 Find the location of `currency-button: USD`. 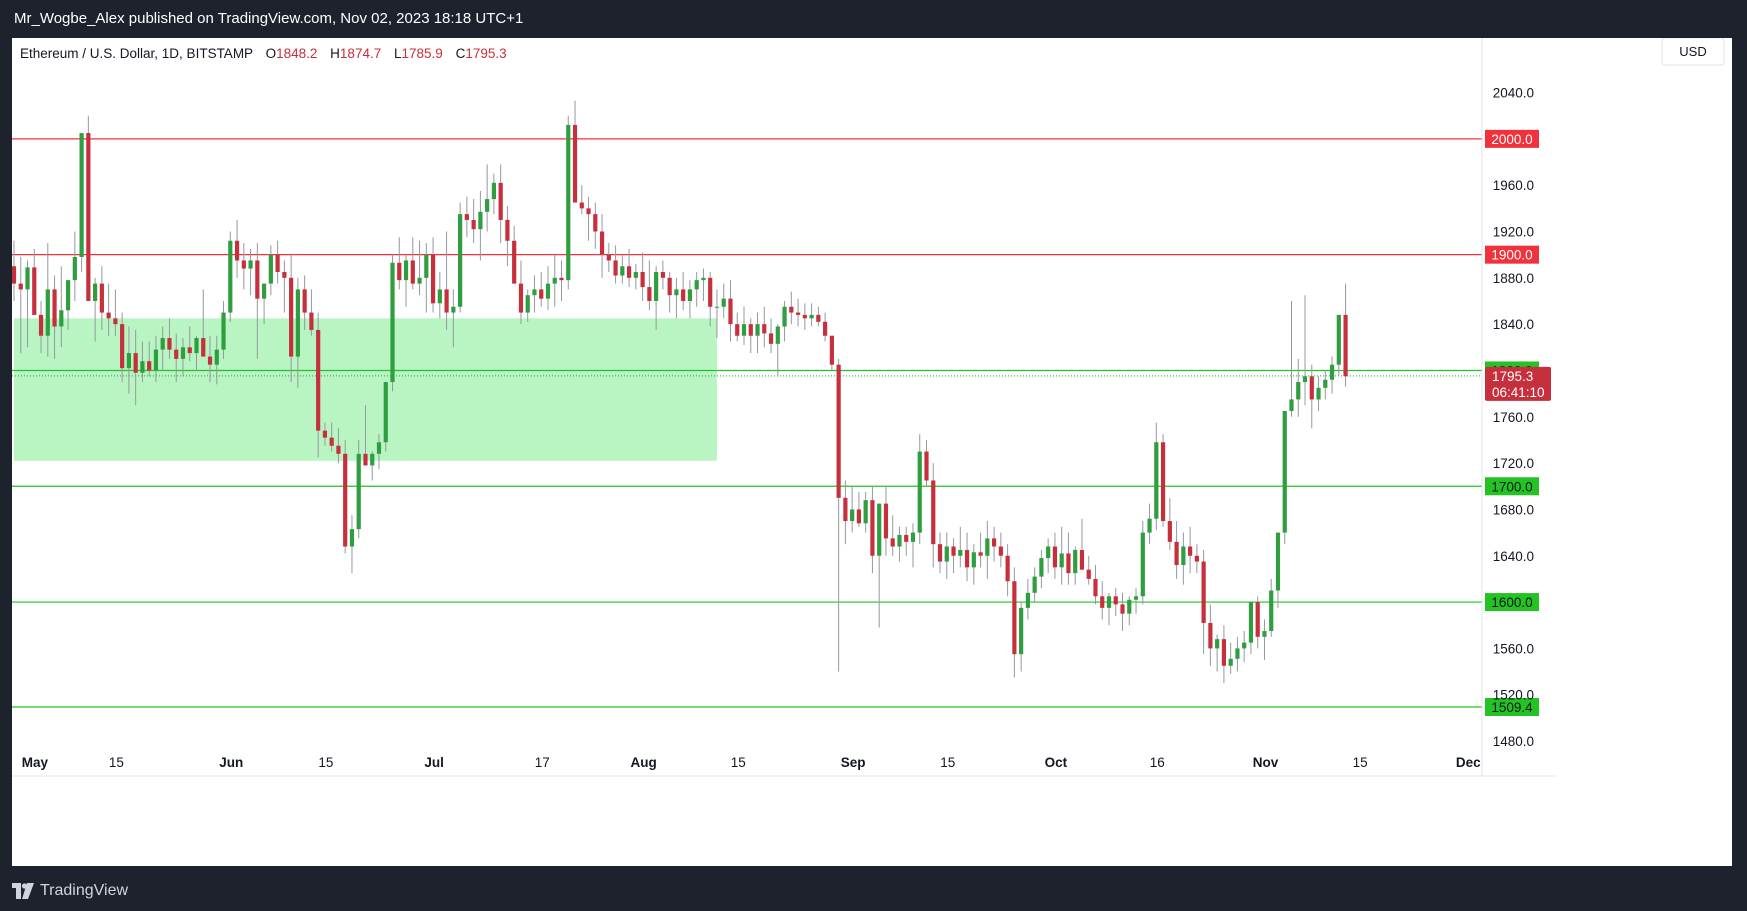

currency-button: USD is located at coordinates (1693, 51).